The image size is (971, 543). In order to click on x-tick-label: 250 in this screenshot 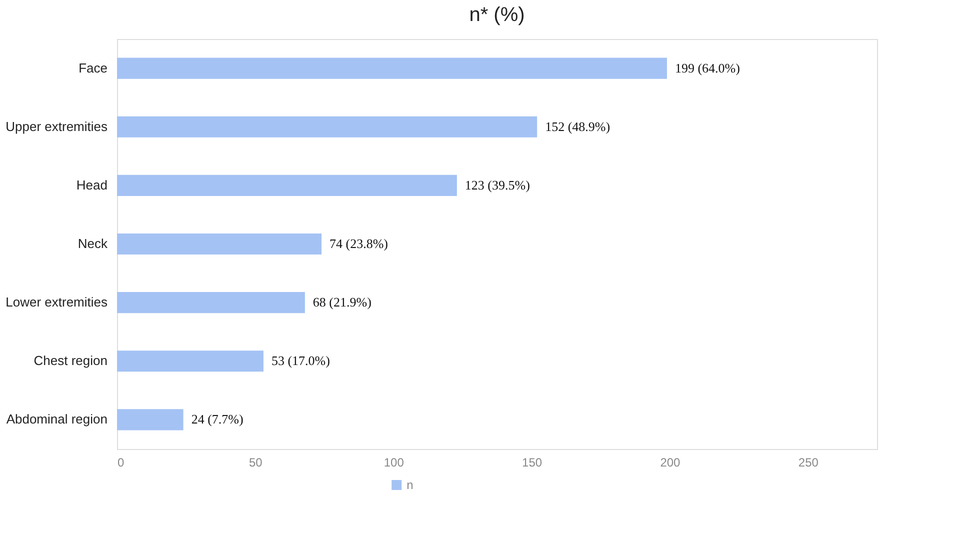, I will do `click(808, 463)`.